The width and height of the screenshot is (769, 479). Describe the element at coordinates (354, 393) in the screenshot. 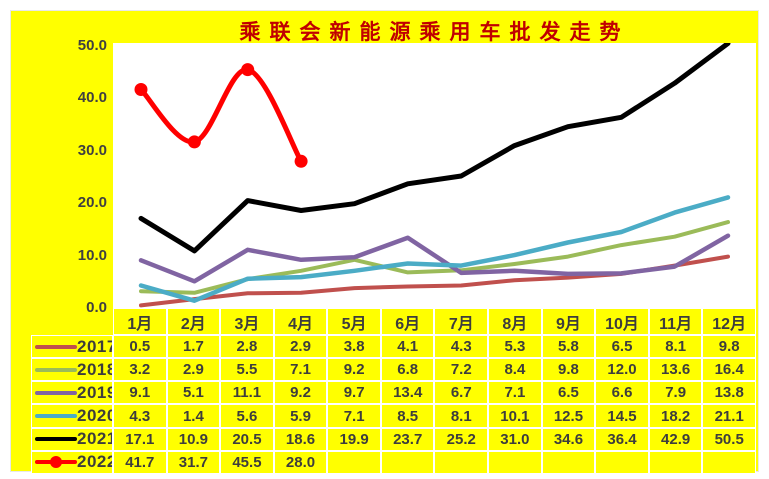

I see `table-value-cell: 9.7` at that location.